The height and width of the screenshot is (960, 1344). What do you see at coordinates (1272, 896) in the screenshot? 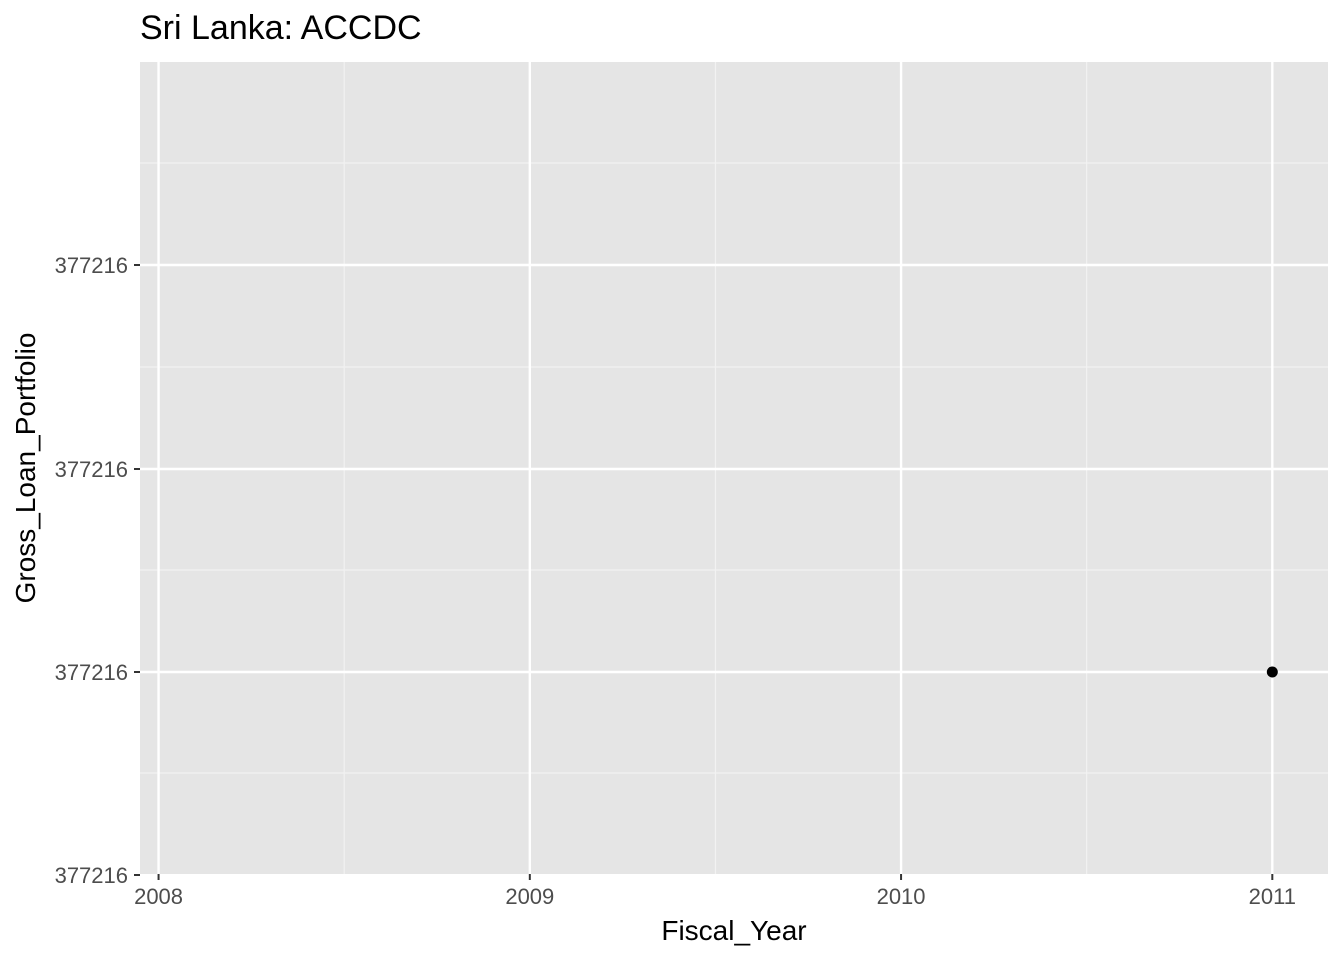
I see `x-tick-label: 2011` at bounding box center [1272, 896].